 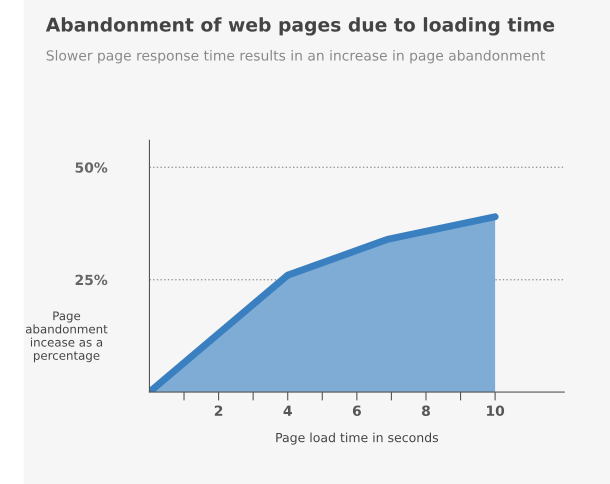 What do you see at coordinates (495, 410) in the screenshot?
I see `x-tick-label: 10` at bounding box center [495, 410].